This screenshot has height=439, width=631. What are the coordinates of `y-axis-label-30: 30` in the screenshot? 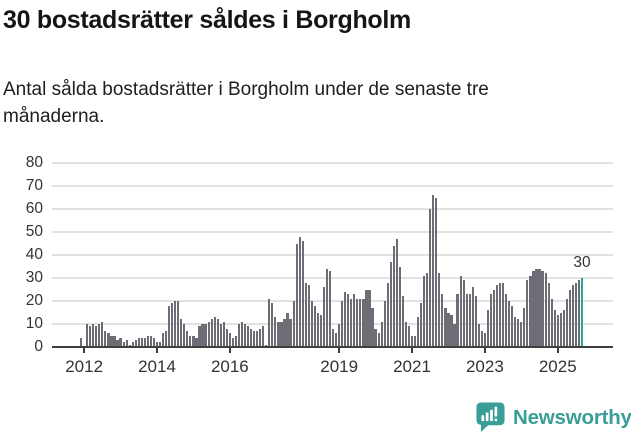 It's located at (34, 277).